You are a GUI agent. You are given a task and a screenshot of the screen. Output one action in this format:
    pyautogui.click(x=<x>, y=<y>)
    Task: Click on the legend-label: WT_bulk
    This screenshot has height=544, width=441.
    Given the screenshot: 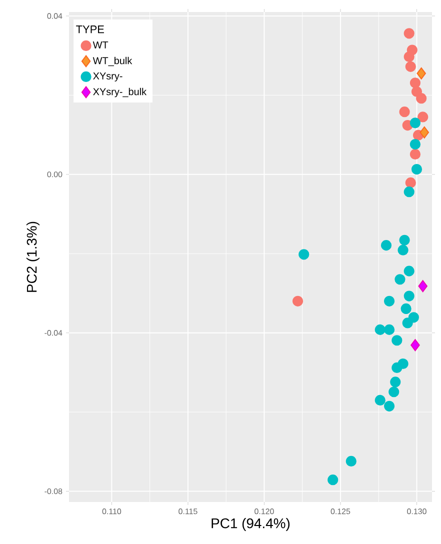 What is the action you would take?
    pyautogui.click(x=112, y=61)
    